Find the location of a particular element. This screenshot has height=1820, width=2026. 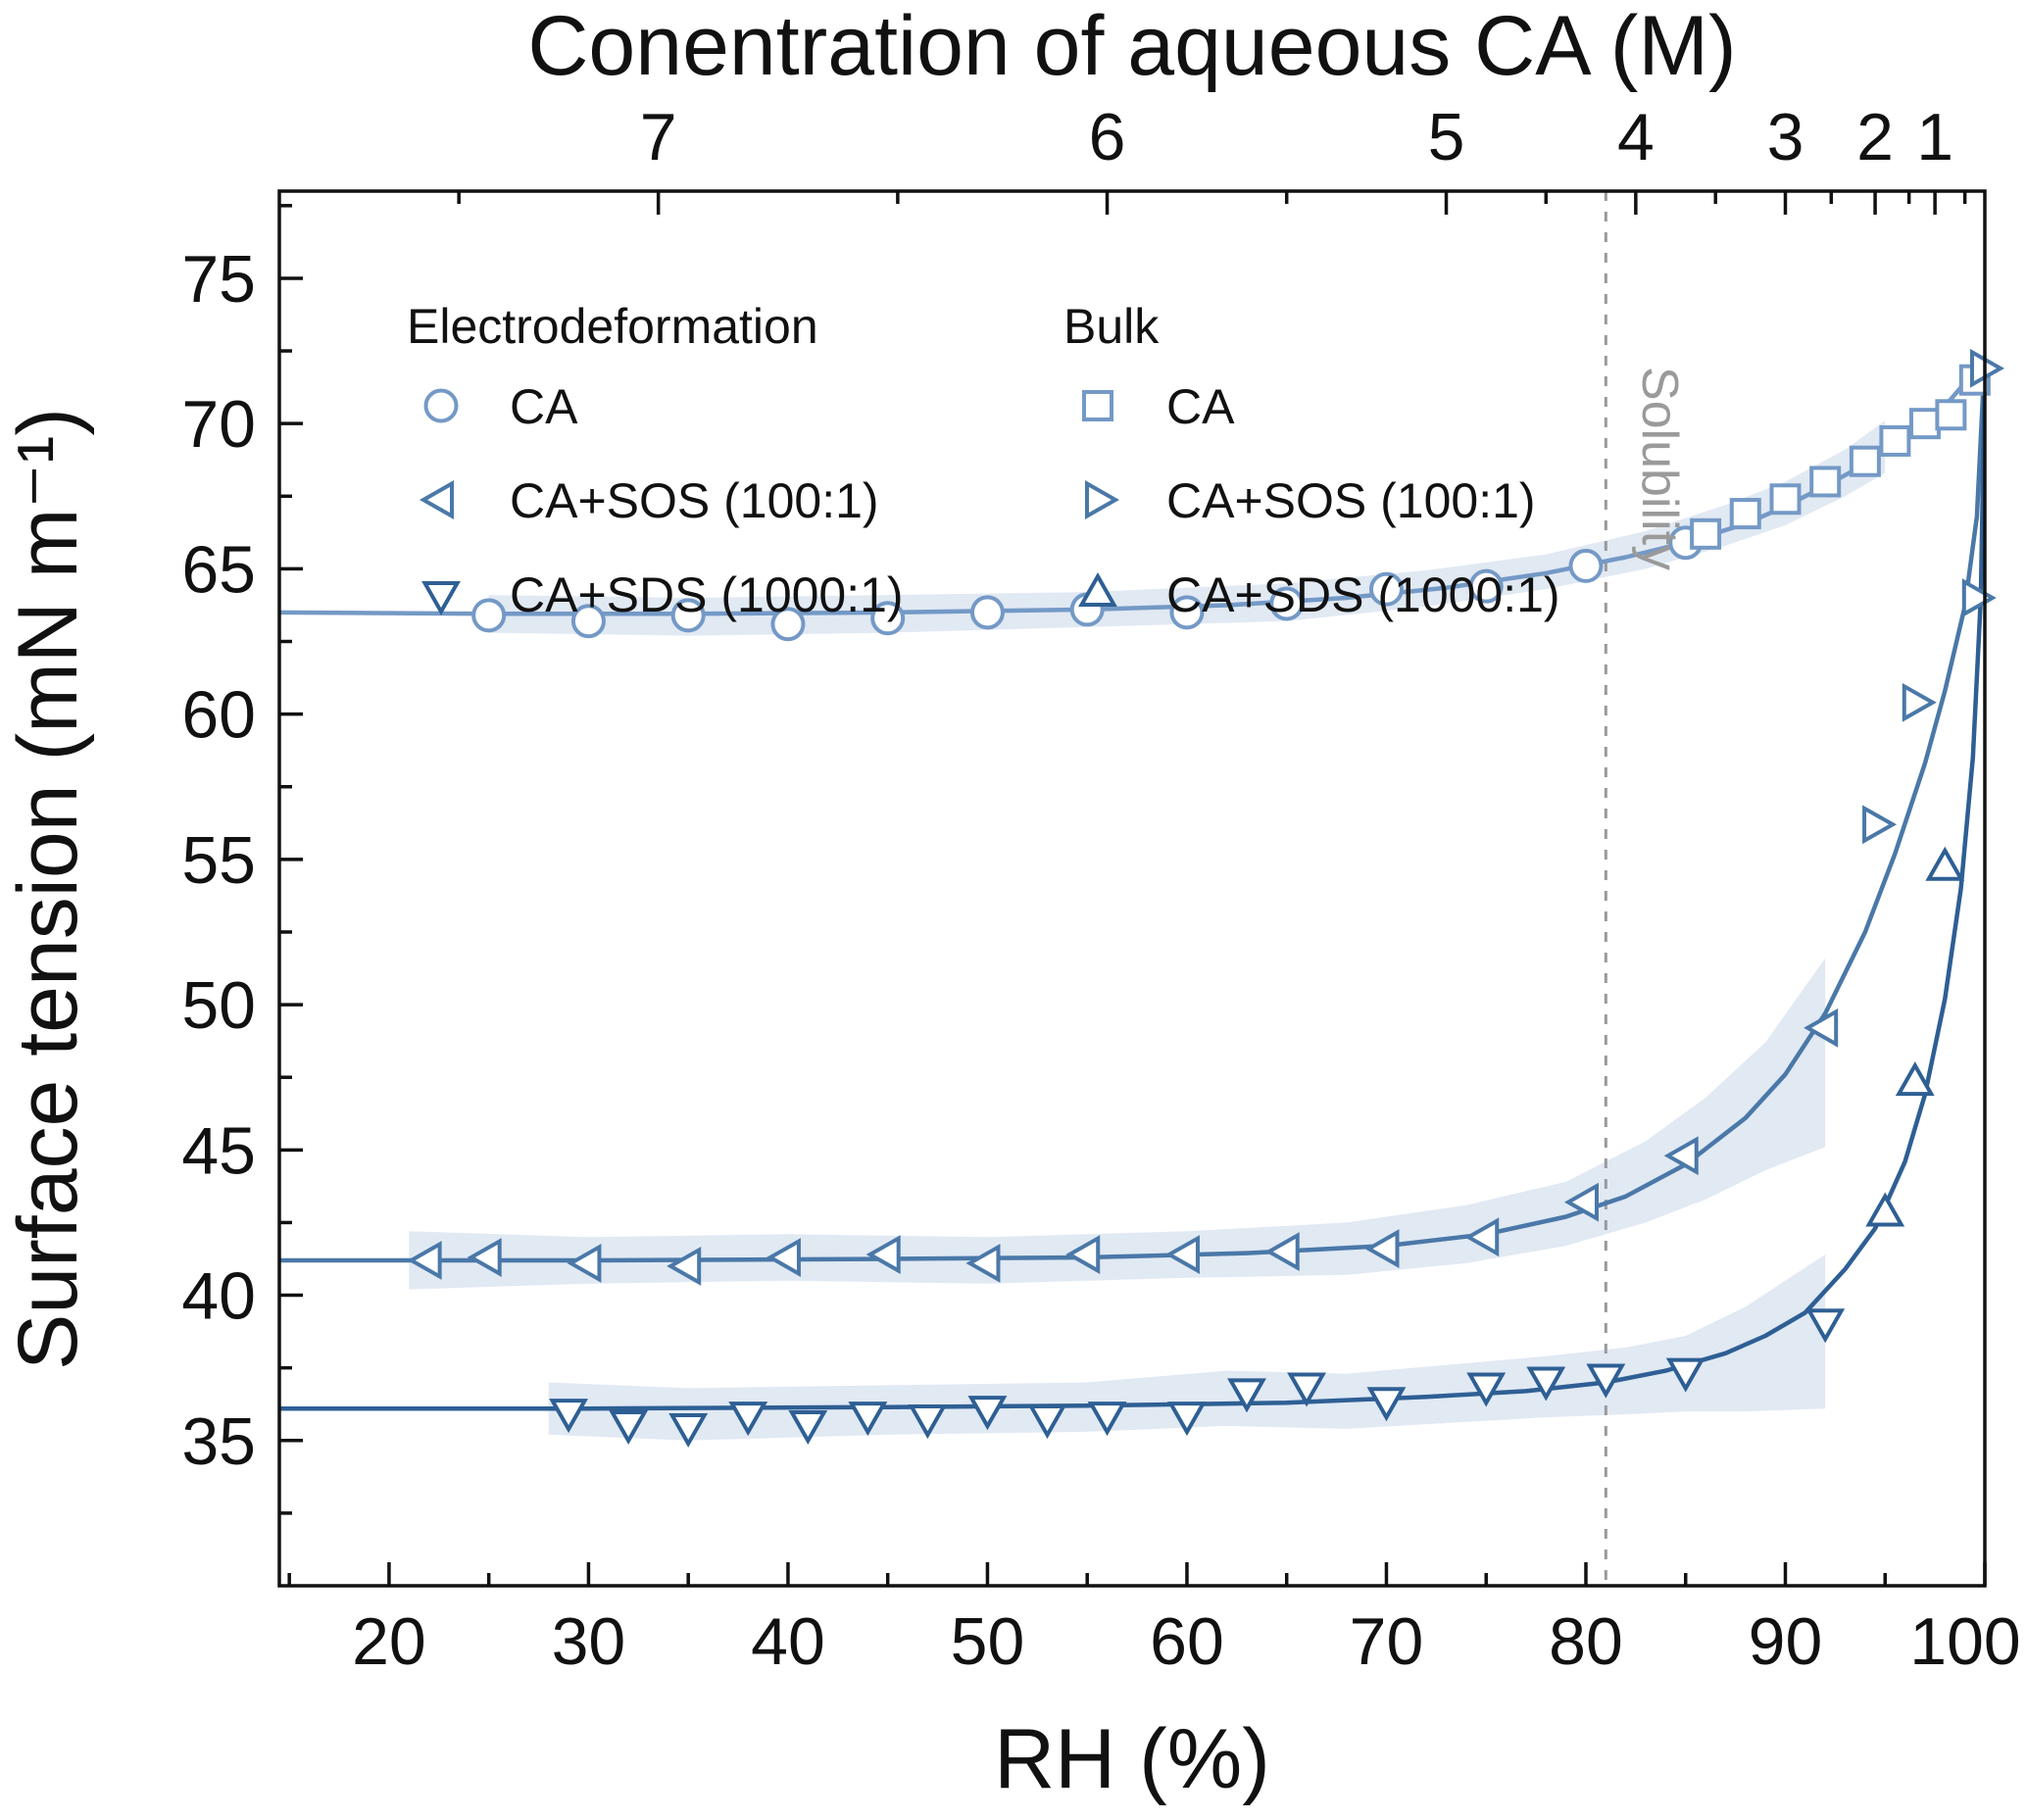

left-tick-label: 45 is located at coordinates (218, 1150).